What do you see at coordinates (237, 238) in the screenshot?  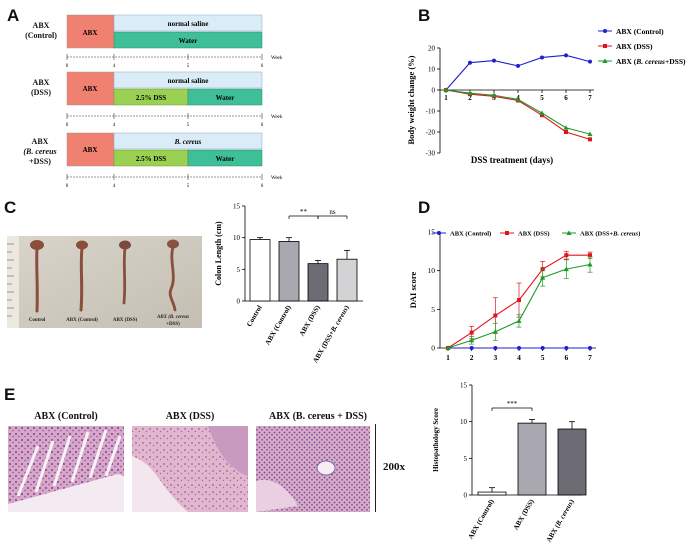 I see `y-tick-label: 10` at bounding box center [237, 238].